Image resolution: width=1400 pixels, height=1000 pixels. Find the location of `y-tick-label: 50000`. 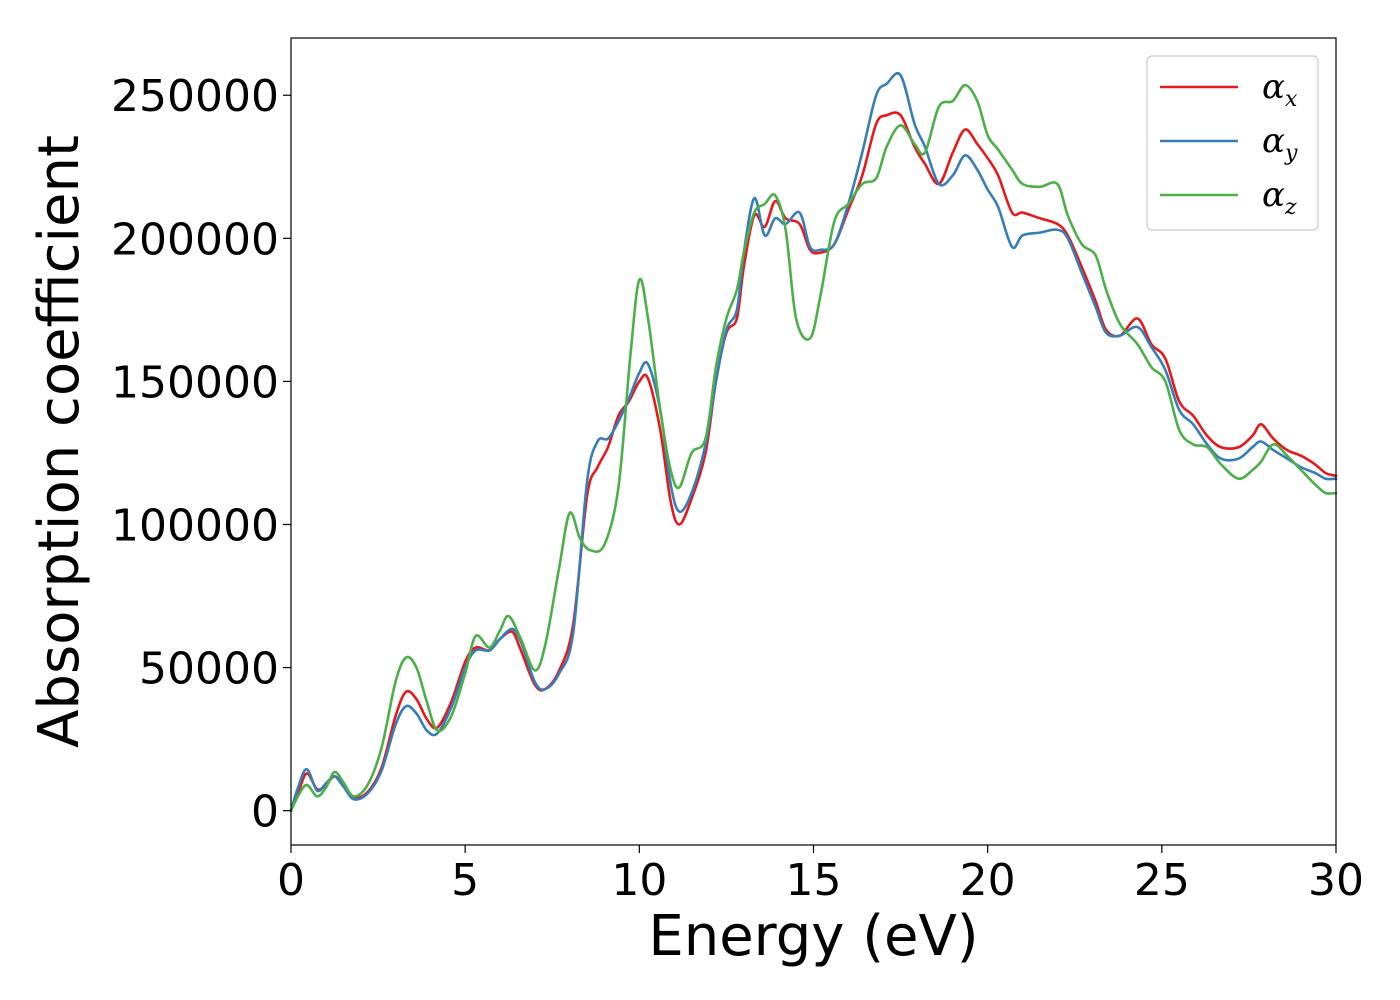

y-tick-label: 50000 is located at coordinates (209, 669).